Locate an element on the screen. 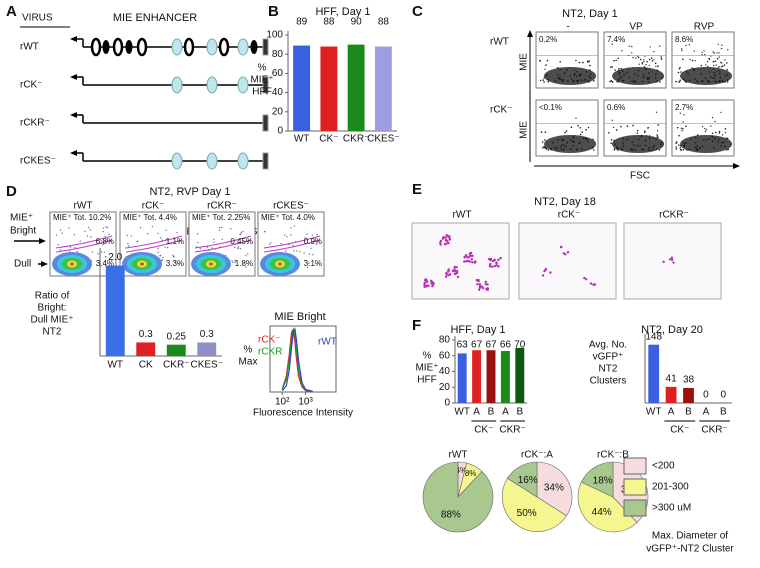 This screenshot has height=568, width=760. gate-percent: 6.8% is located at coordinates (105, 241).